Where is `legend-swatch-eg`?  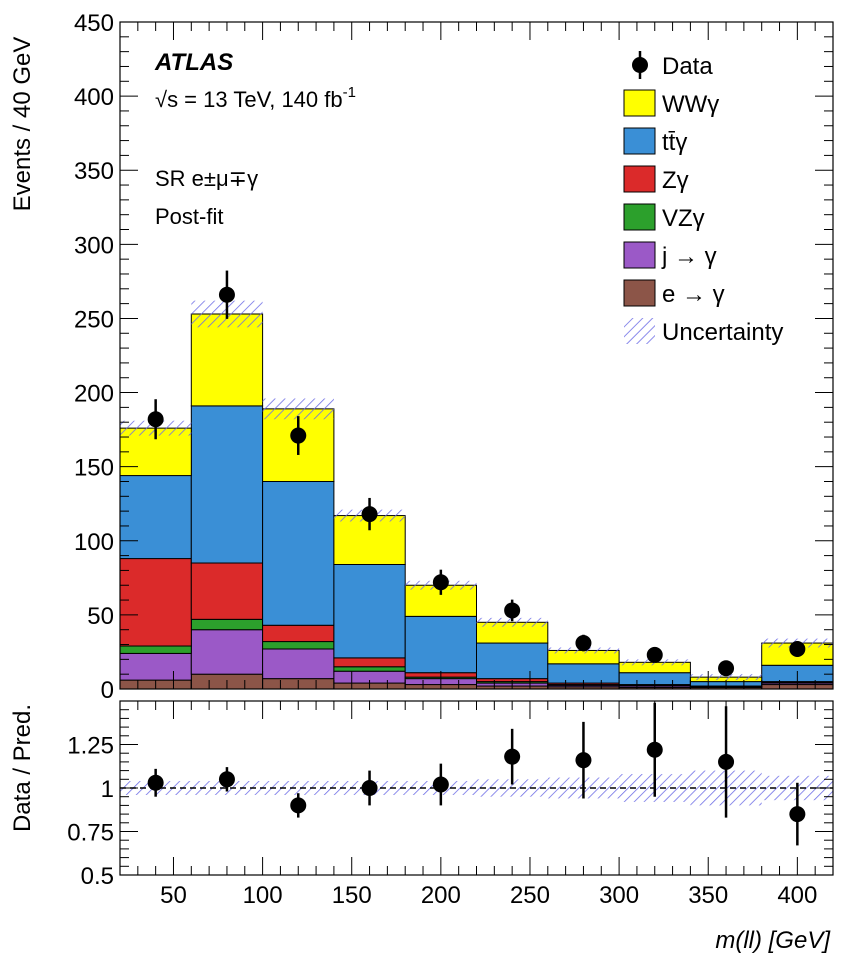
legend-swatch-eg is located at coordinates (639, 293).